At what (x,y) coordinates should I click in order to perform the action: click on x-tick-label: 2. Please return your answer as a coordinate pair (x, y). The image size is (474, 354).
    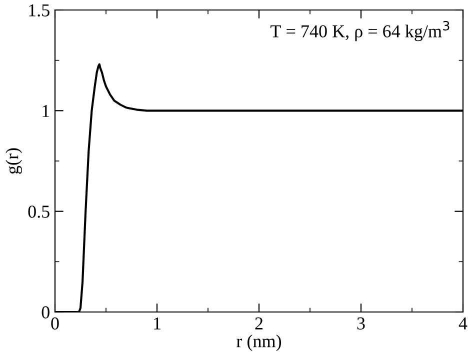
    Looking at the image, I should click on (259, 323).